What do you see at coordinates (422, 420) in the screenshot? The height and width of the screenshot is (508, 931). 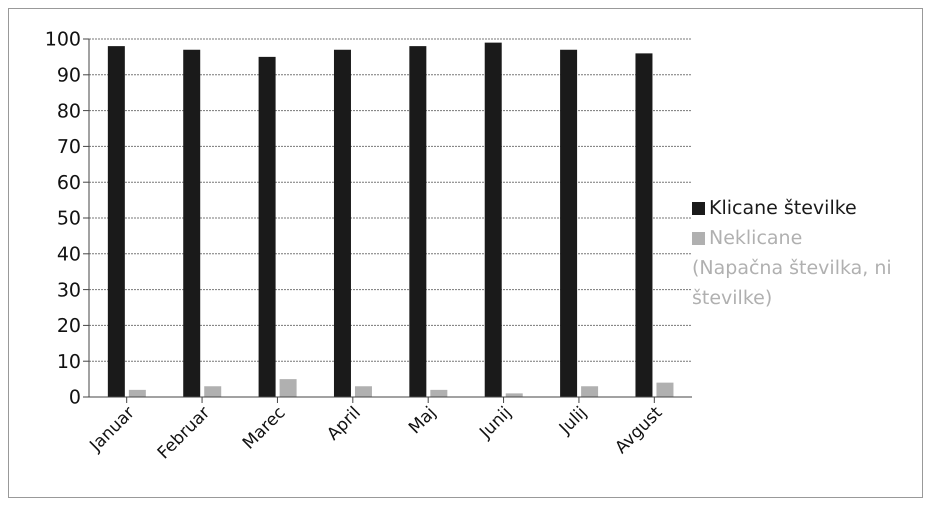 I see `x-tick-label: Maj` at bounding box center [422, 420].